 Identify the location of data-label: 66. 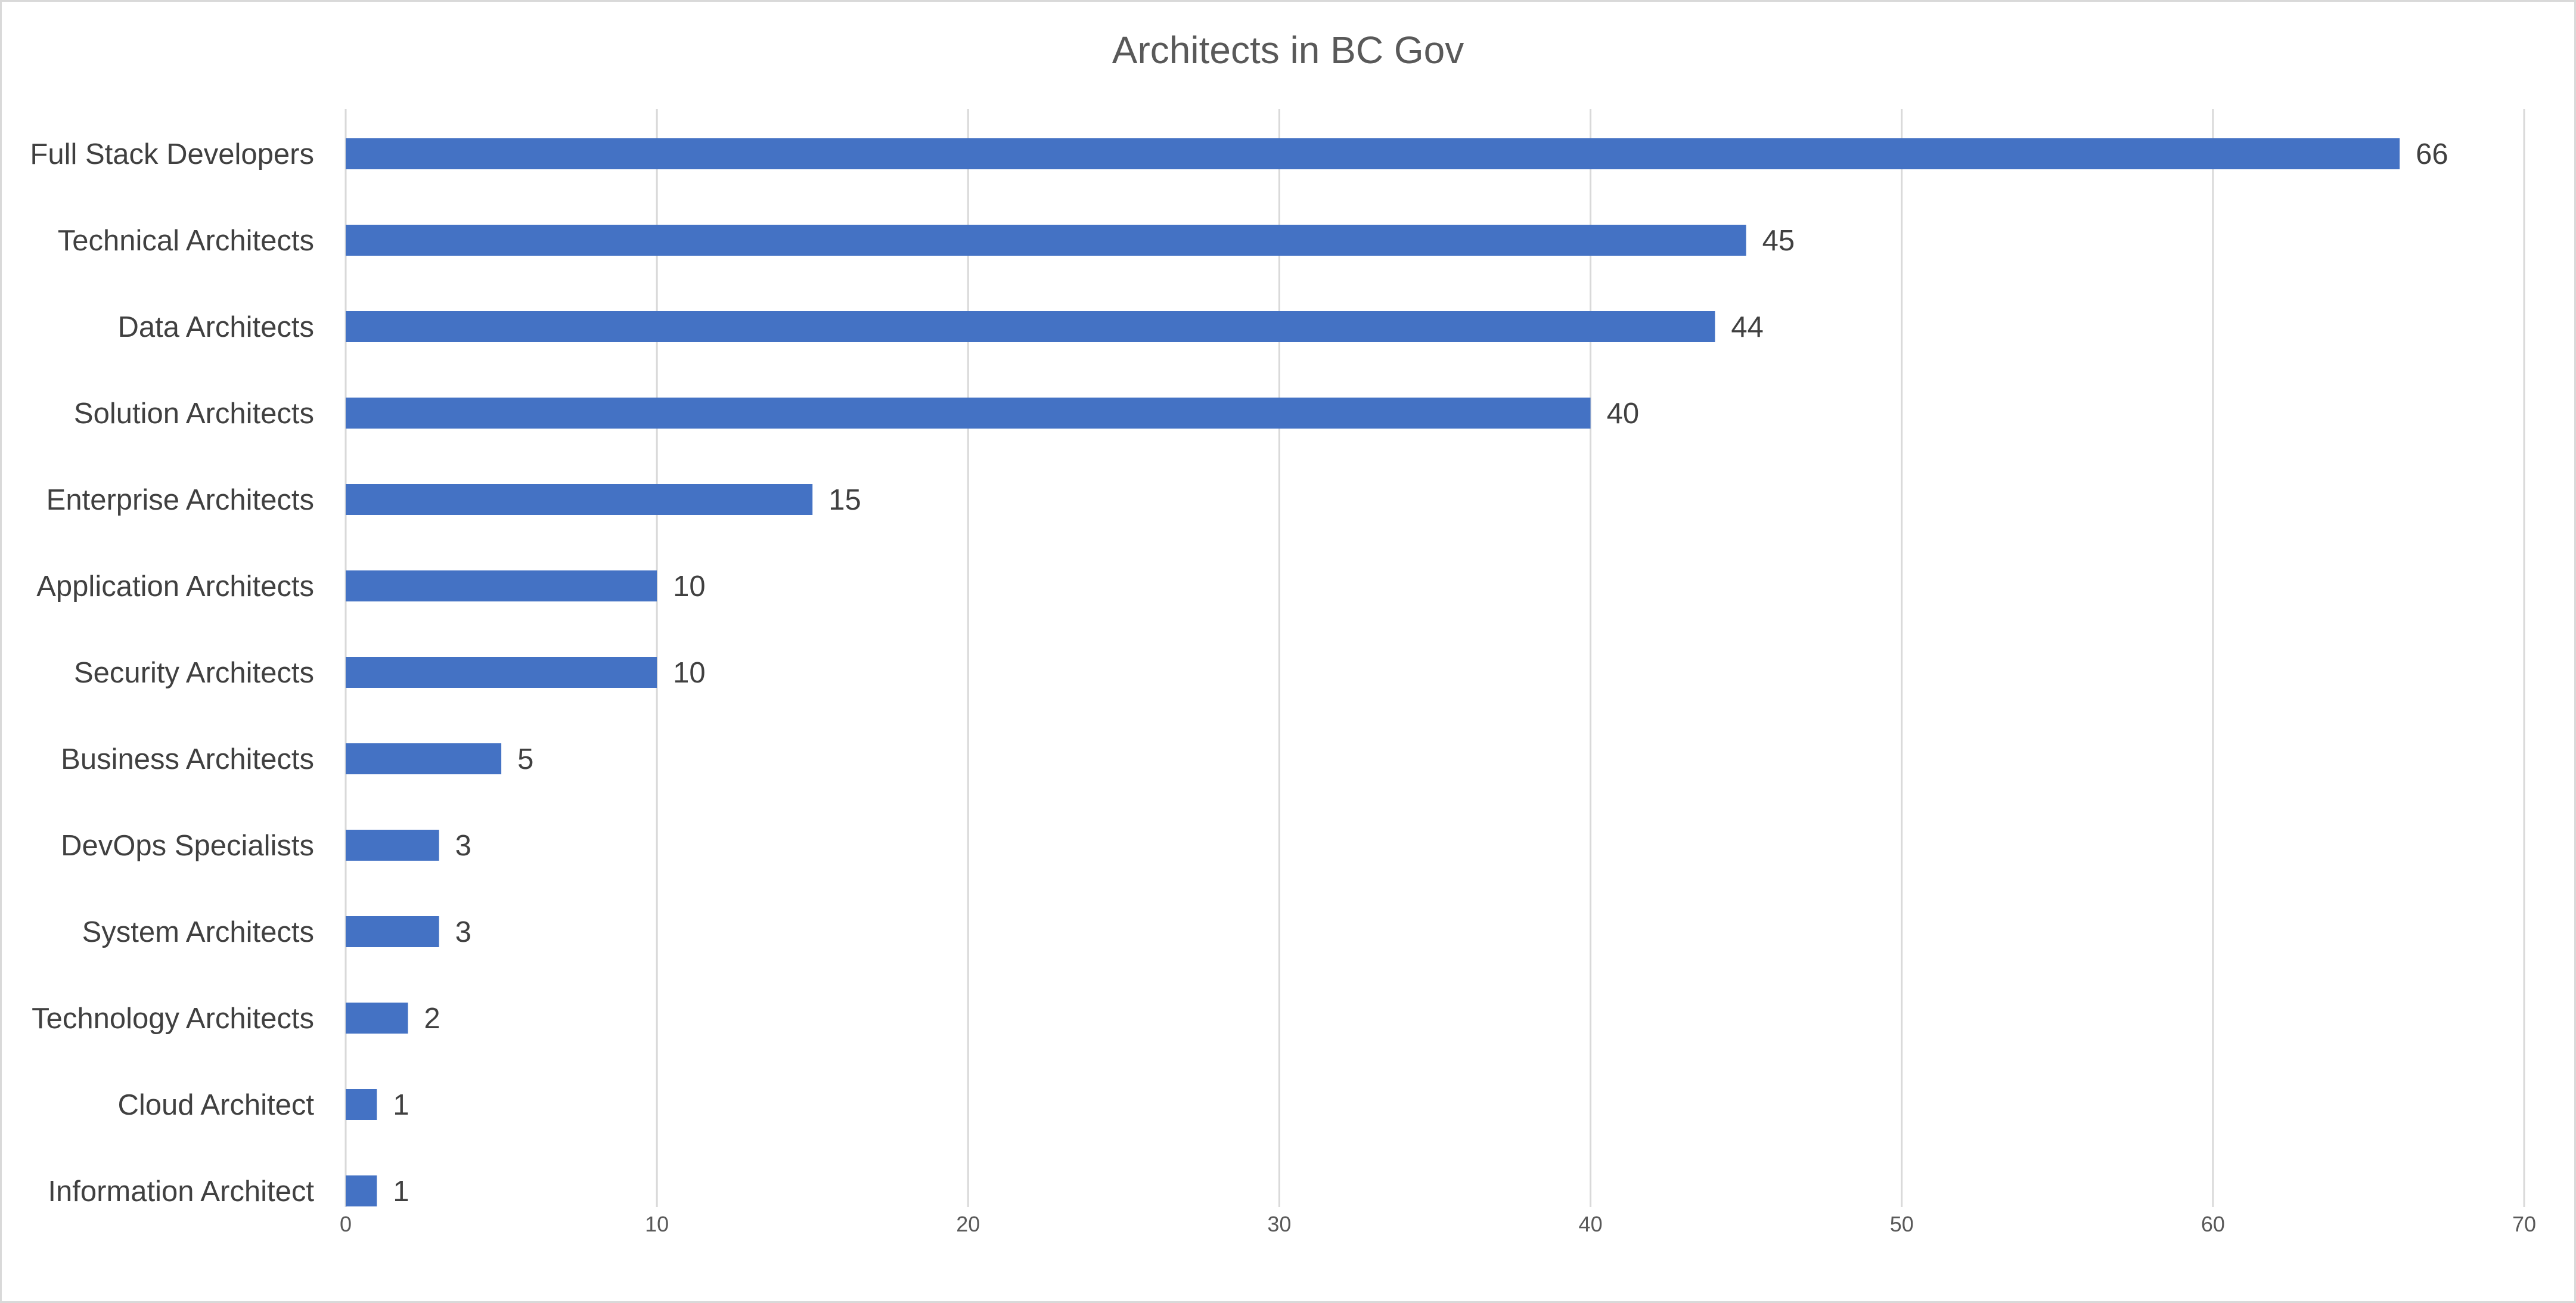
(2432, 154).